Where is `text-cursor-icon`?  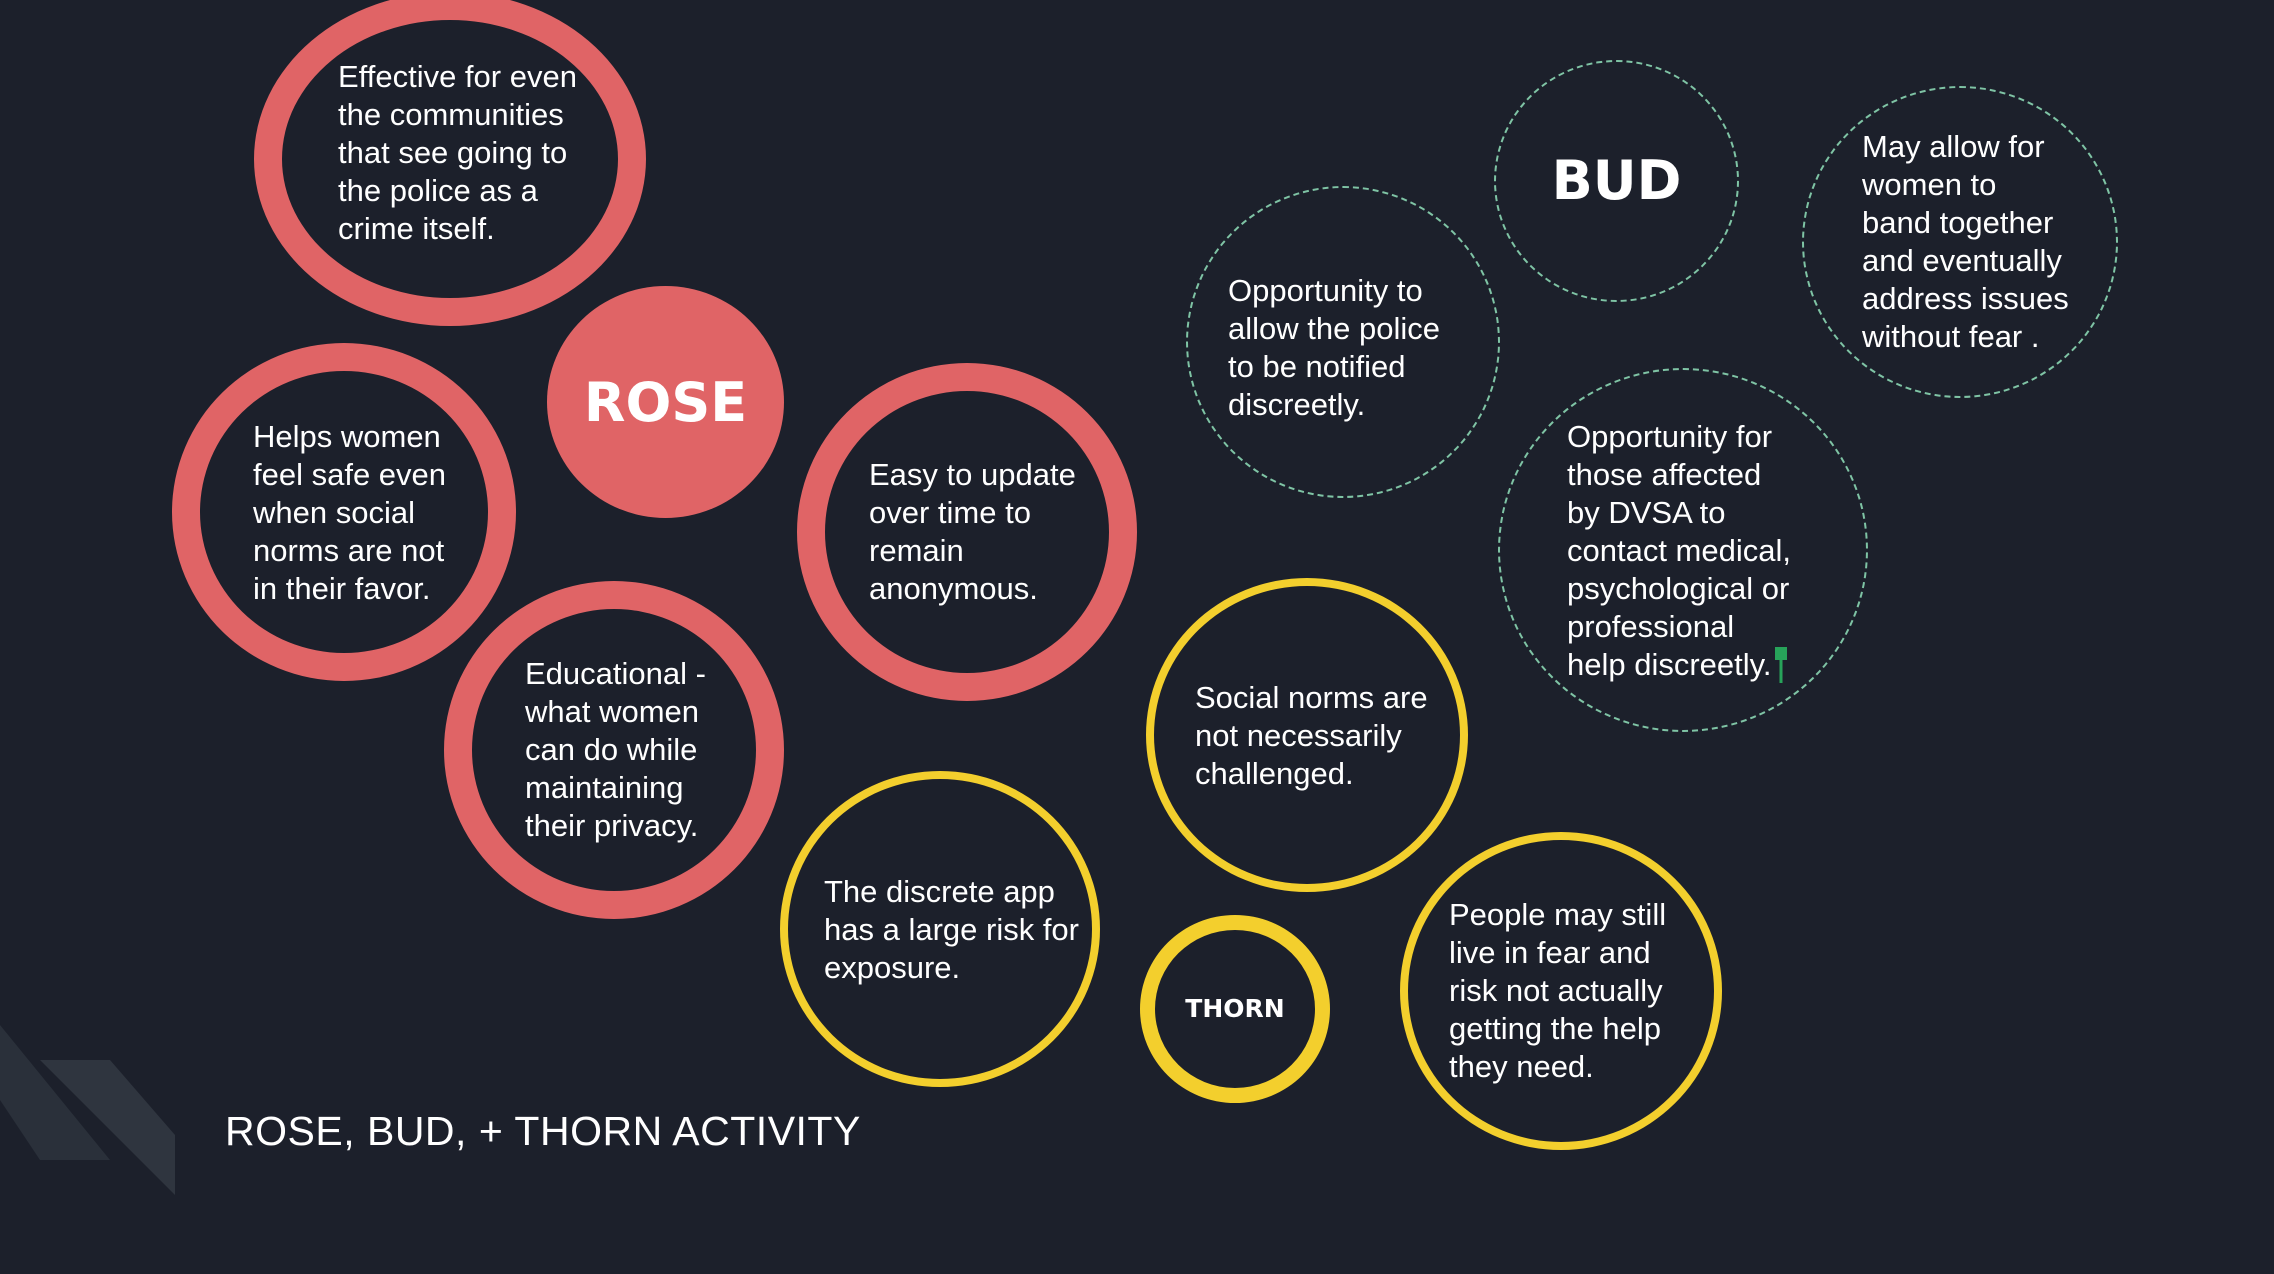 text-cursor-icon is located at coordinates (1781, 665).